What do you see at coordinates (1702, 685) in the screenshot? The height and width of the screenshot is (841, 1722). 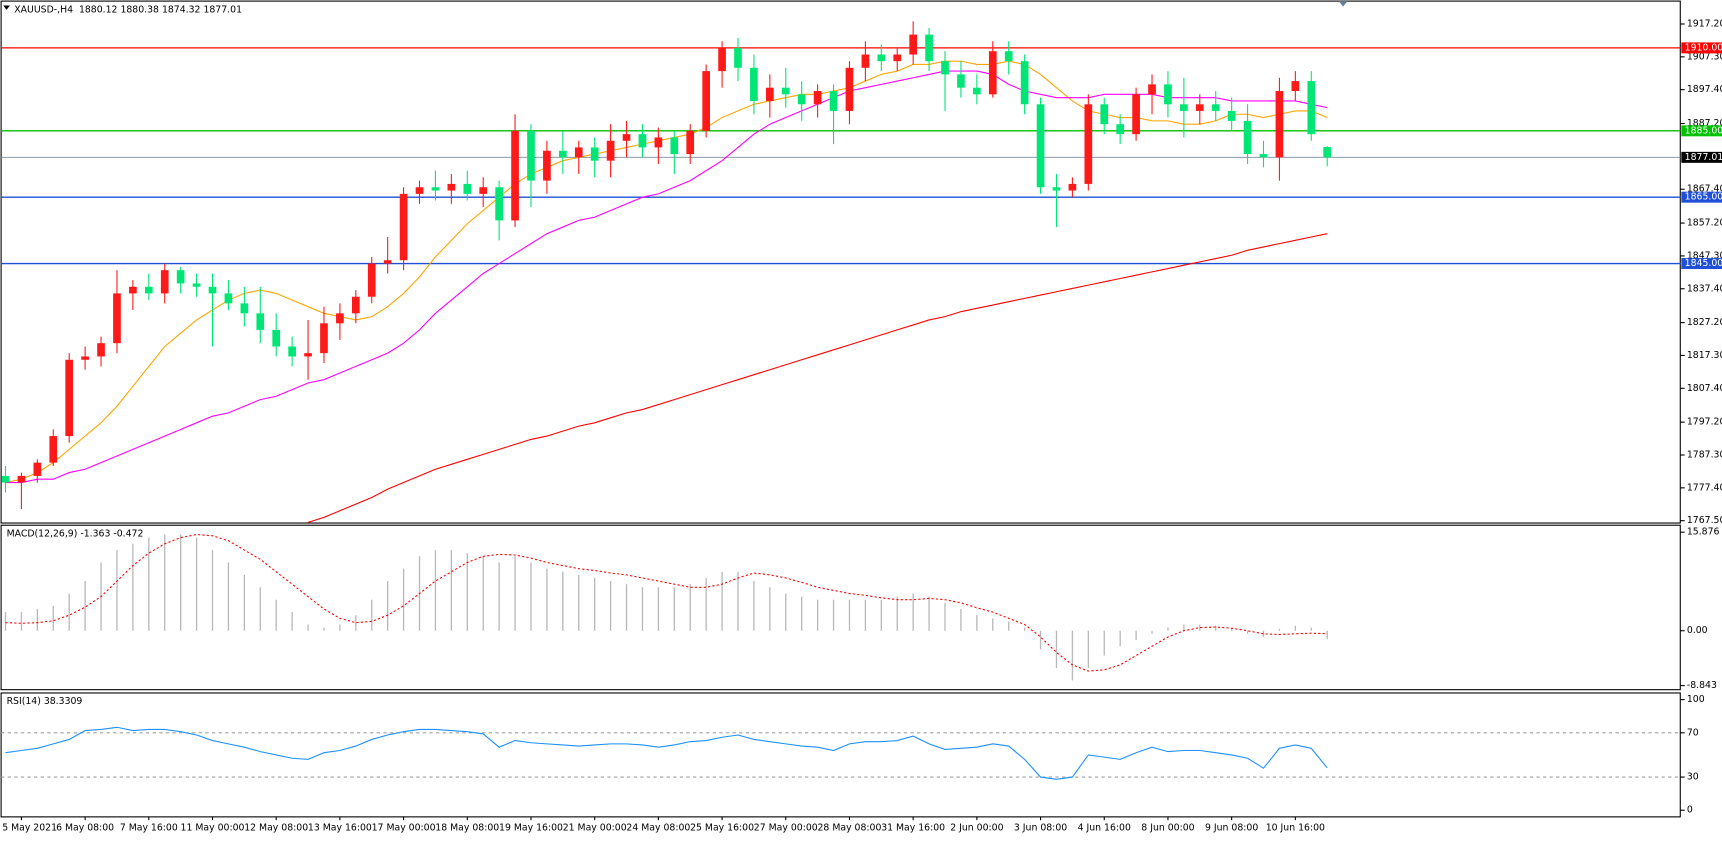 I see `y-tick-label: -8.843` at bounding box center [1702, 685].